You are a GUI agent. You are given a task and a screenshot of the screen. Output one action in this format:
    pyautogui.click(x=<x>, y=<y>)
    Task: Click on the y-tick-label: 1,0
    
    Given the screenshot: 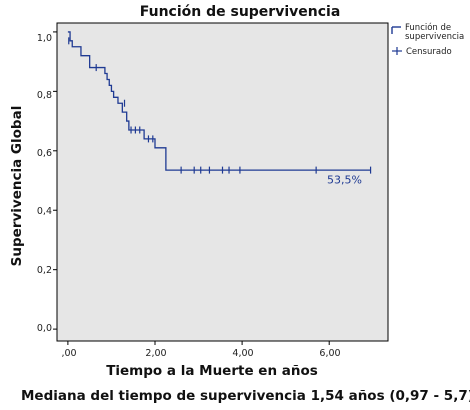 What is the action you would take?
    pyautogui.click(x=44, y=38)
    